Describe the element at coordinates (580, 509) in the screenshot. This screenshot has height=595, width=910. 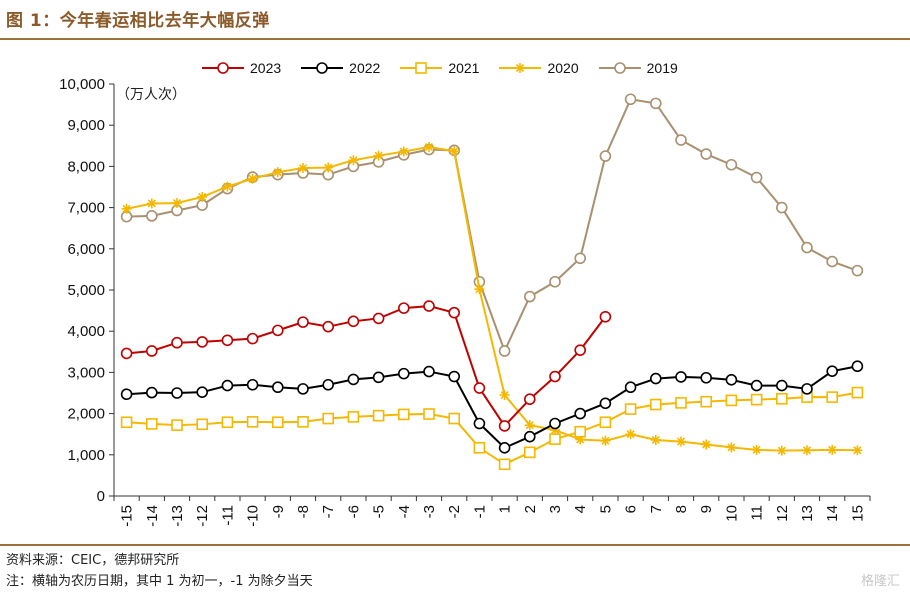
I see `x-tick-label: 4` at that location.